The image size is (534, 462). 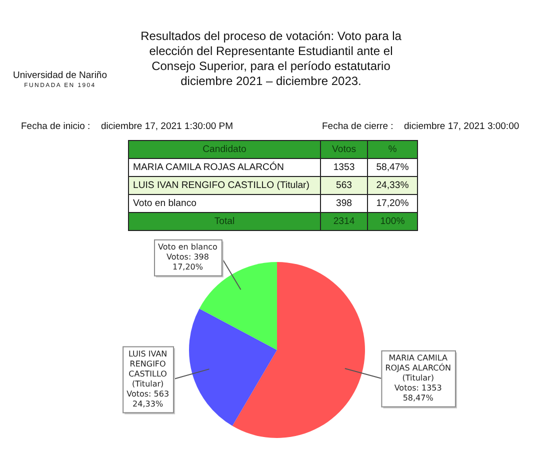 What do you see at coordinates (224, 221) in the screenshot?
I see `text: Total` at bounding box center [224, 221].